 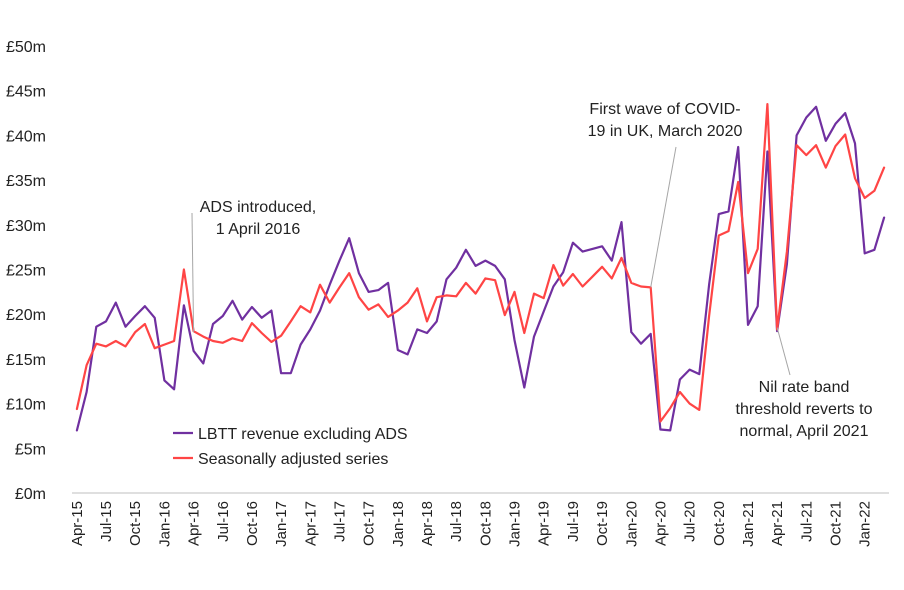 What do you see at coordinates (485, 523) in the screenshot?
I see `x-tick-label: Oct-18` at bounding box center [485, 523].